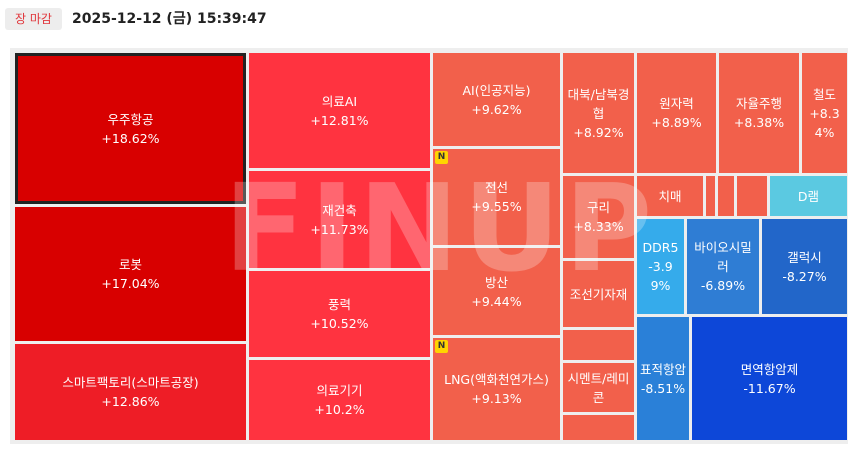 Image resolution: width=857 pixels, height=455 pixels. Describe the element at coordinates (130, 274) in the screenshot. I see `tile: 로봇 +17.04%` at that location.